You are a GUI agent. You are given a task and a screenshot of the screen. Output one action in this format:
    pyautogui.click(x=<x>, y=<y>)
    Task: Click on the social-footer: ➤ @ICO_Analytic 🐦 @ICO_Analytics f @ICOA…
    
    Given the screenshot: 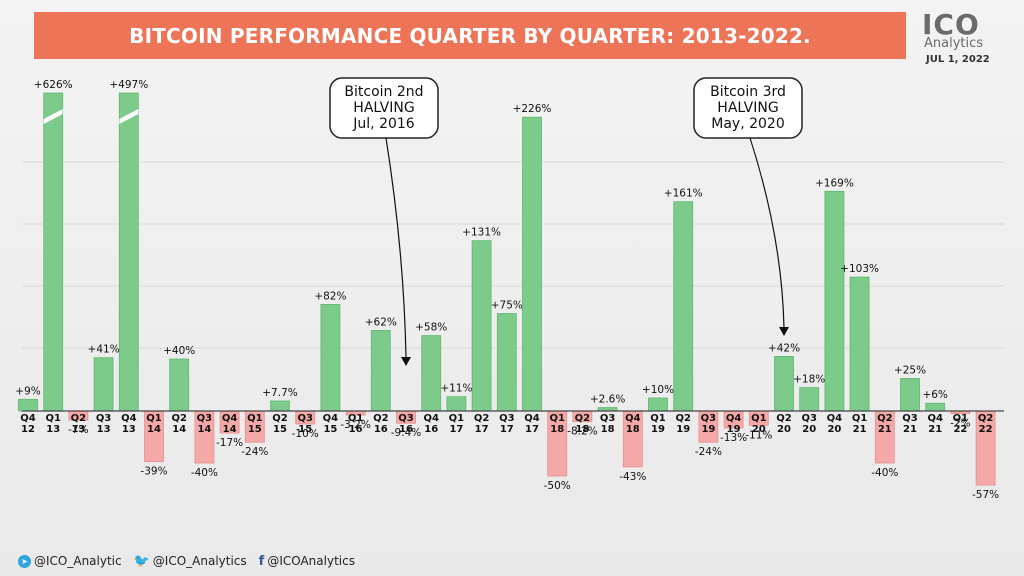 What is the action you would take?
    pyautogui.click(x=190, y=561)
    